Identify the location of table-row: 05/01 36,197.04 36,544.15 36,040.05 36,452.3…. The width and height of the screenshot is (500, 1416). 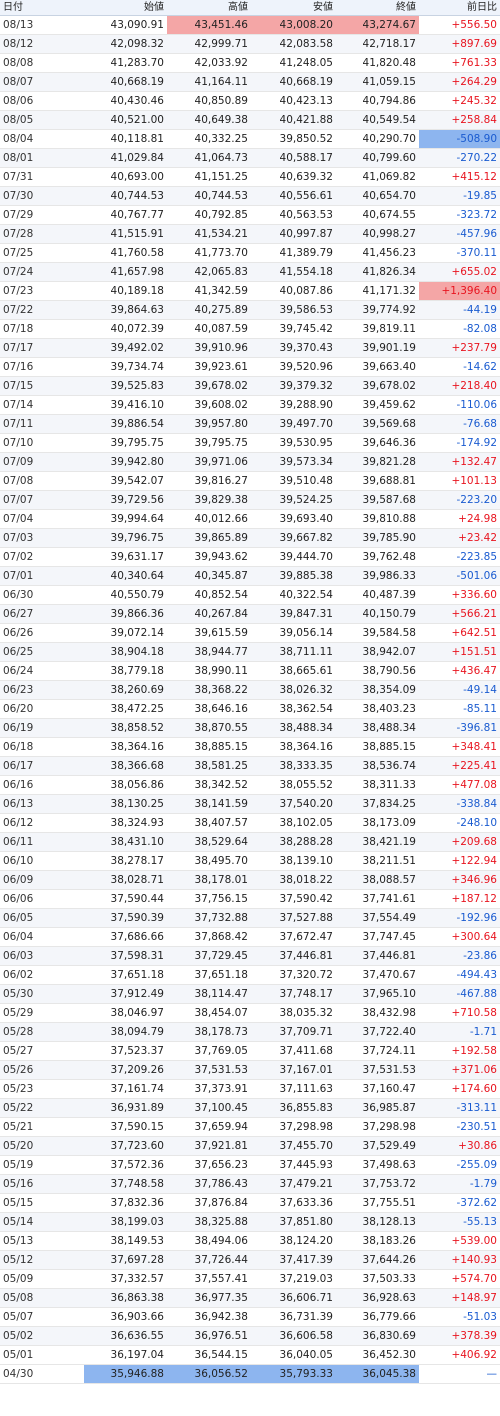
(250, 1355).